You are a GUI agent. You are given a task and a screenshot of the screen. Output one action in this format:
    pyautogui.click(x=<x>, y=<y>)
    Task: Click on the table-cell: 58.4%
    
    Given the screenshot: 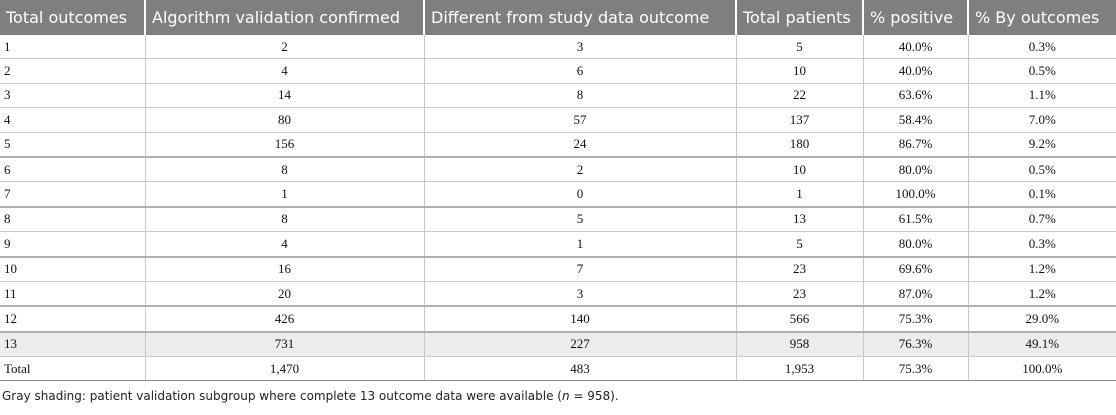 What is the action you would take?
    pyautogui.click(x=915, y=120)
    